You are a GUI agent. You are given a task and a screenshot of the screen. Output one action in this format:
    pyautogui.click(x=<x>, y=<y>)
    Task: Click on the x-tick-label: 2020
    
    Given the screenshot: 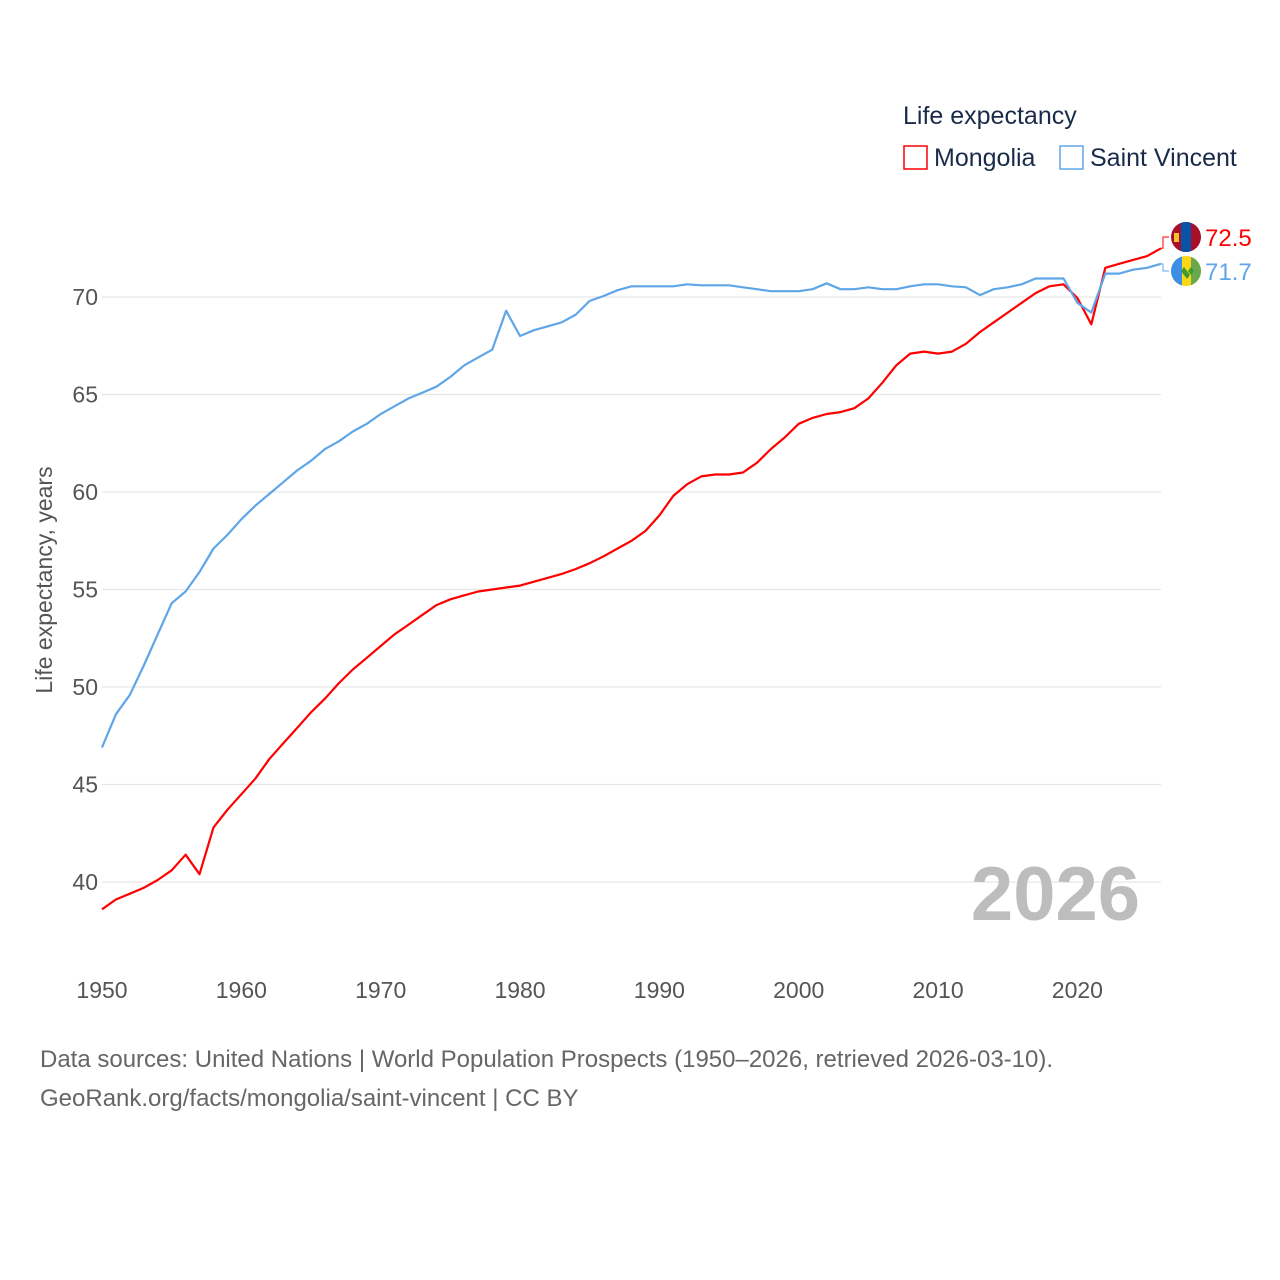 What is the action you would take?
    pyautogui.click(x=1077, y=990)
    